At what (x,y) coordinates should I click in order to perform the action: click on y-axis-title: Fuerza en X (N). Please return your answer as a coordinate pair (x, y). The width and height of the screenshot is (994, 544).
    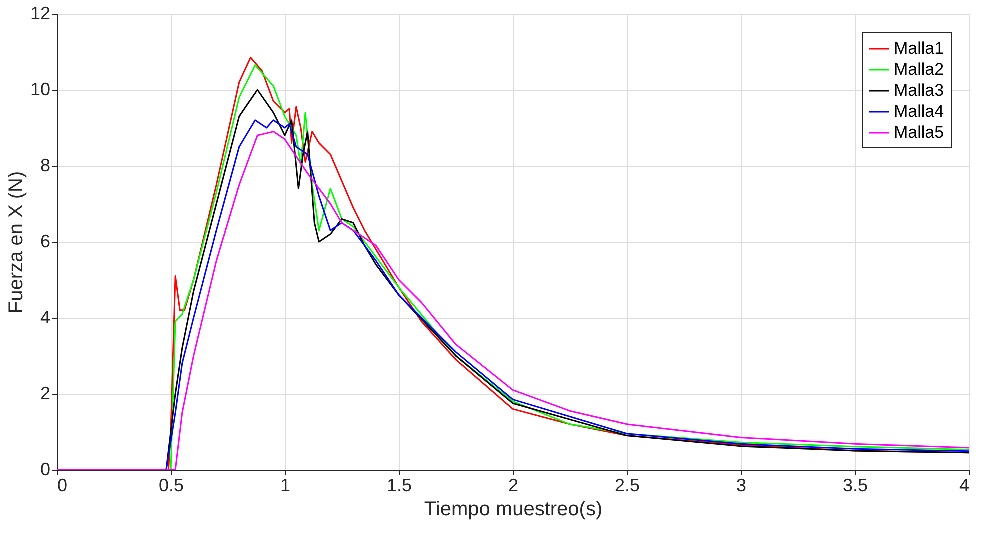
    Looking at the image, I should click on (16, 242).